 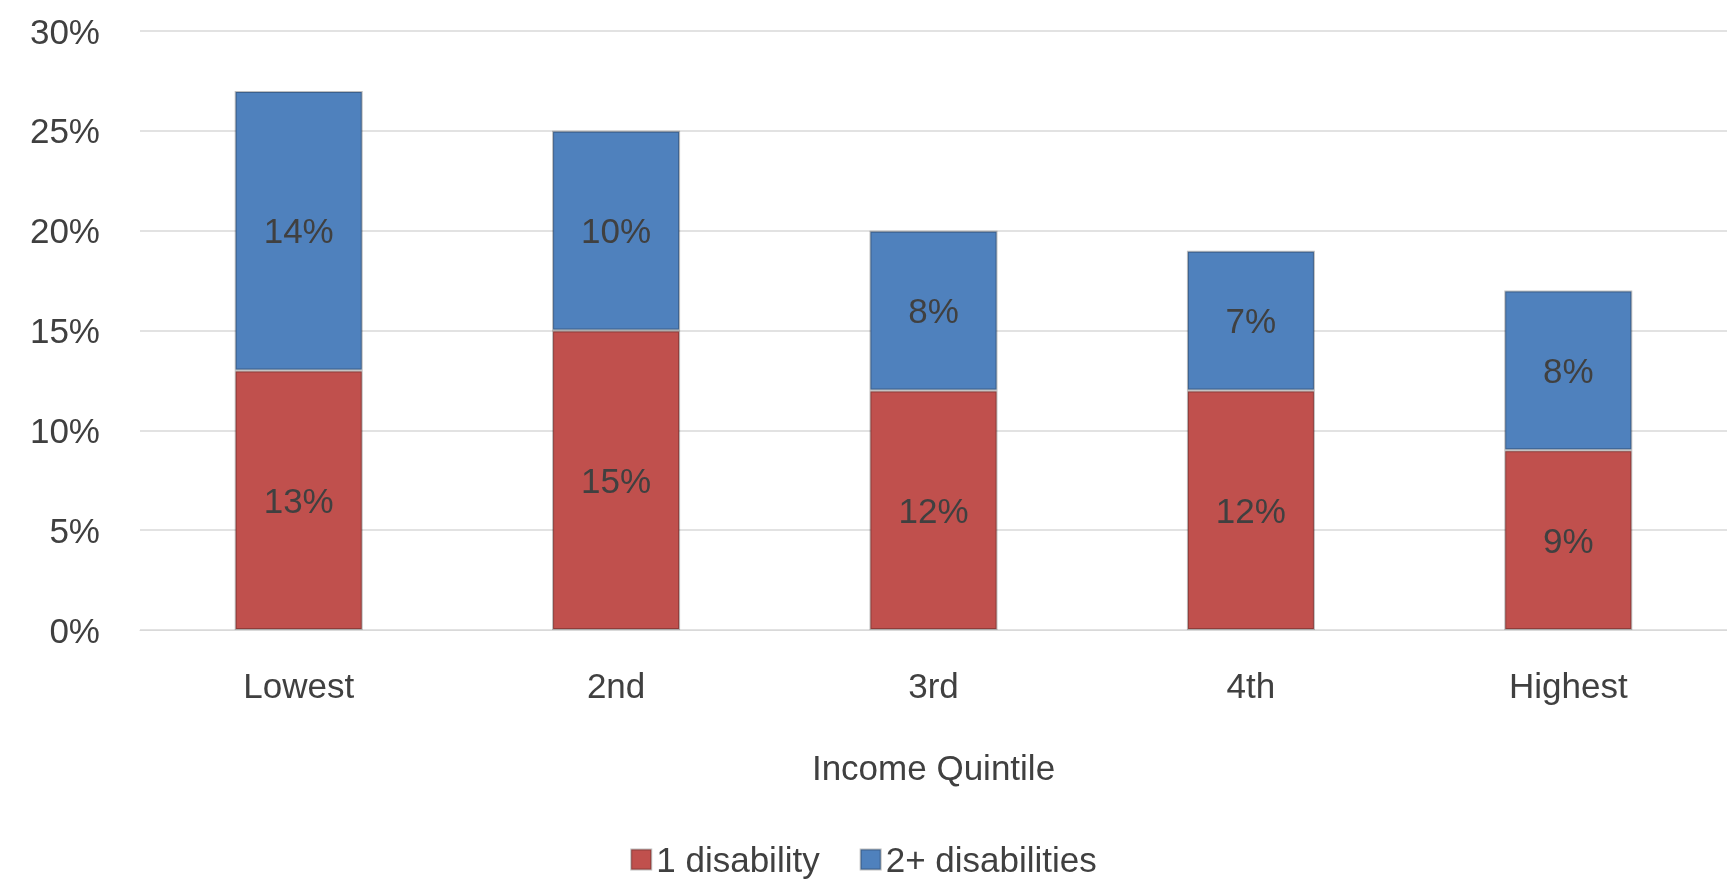 What do you see at coordinates (1568, 685) in the screenshot?
I see `x-tick-label: Highest` at bounding box center [1568, 685].